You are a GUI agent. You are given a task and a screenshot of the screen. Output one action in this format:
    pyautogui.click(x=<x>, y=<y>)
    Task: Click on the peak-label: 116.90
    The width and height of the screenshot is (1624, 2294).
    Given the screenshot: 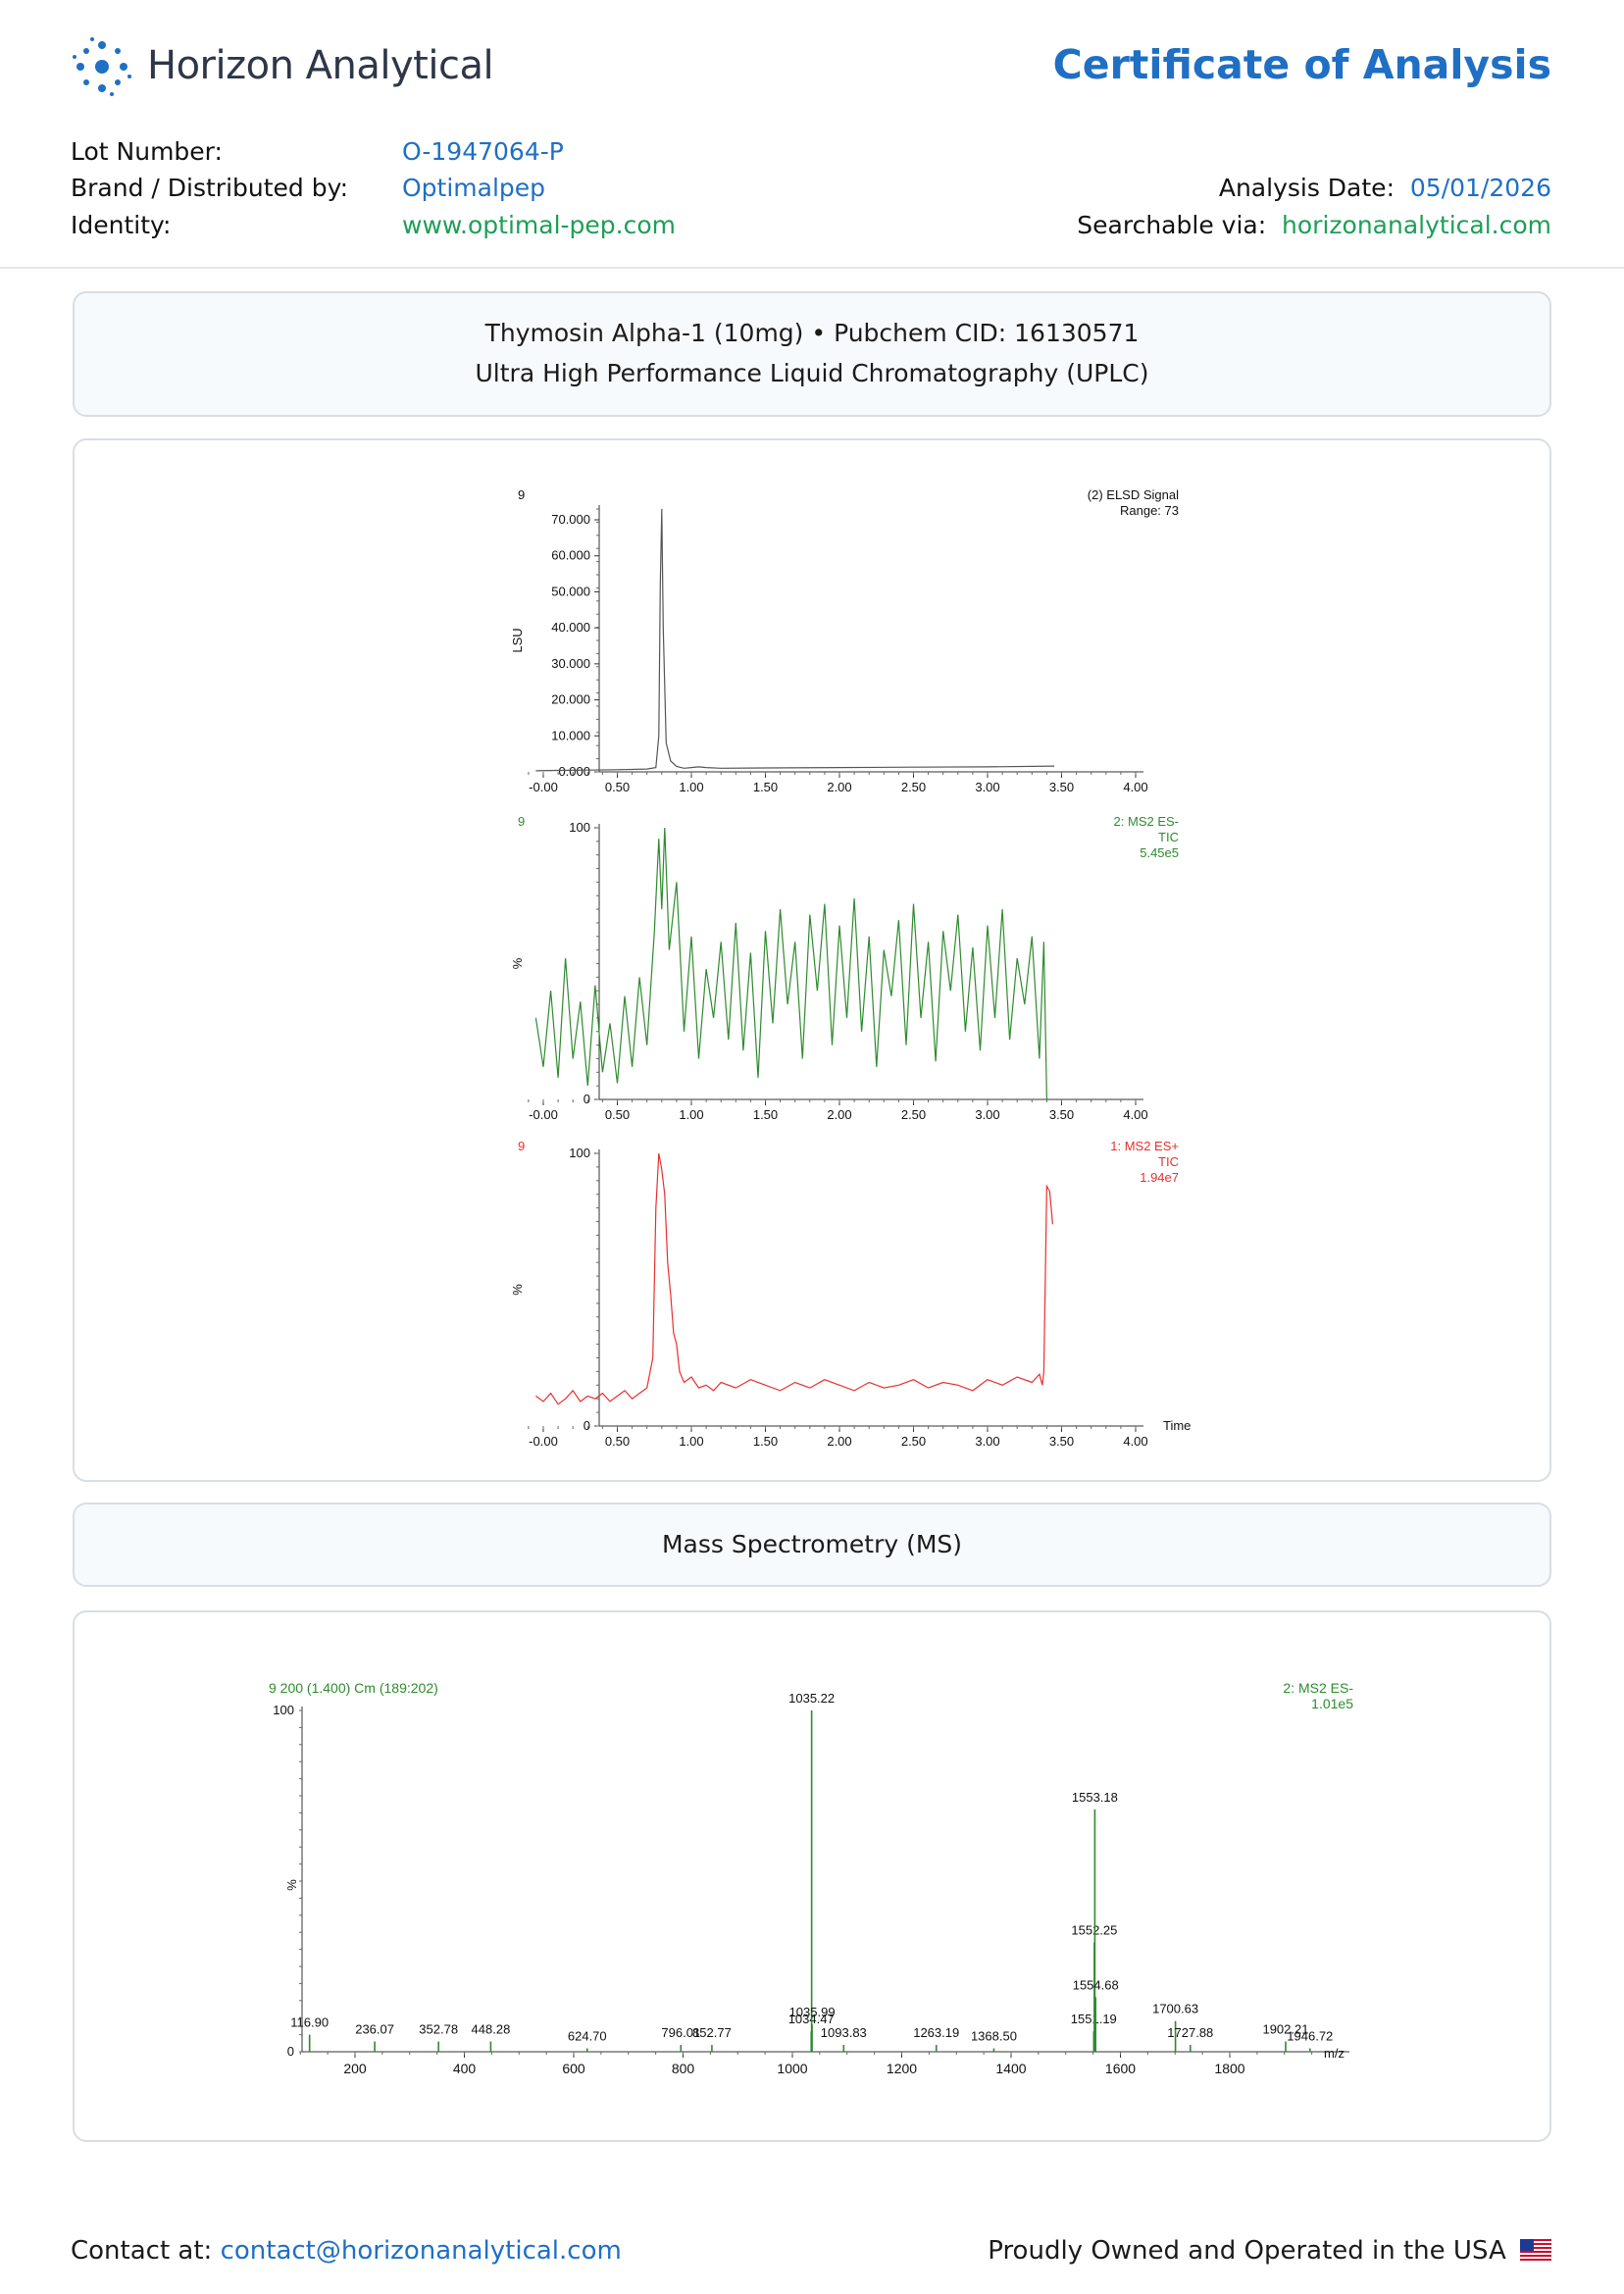 What is the action you would take?
    pyautogui.click(x=309, y=2022)
    